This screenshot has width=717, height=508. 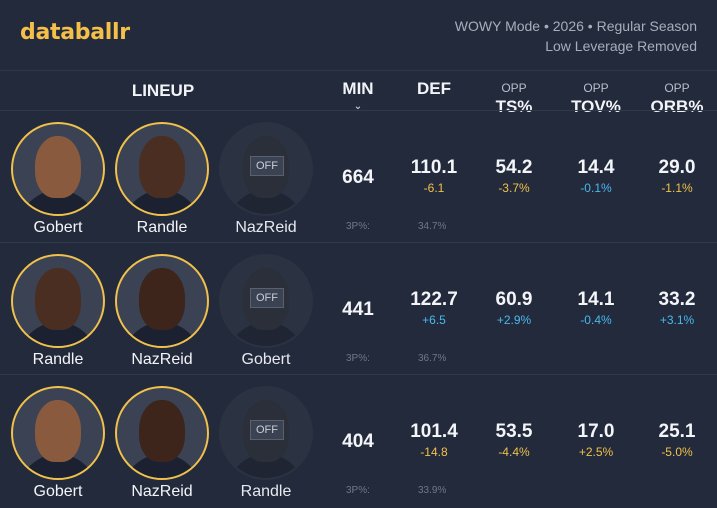 I want to click on stat-def-value: 101.4, so click(x=434, y=431).